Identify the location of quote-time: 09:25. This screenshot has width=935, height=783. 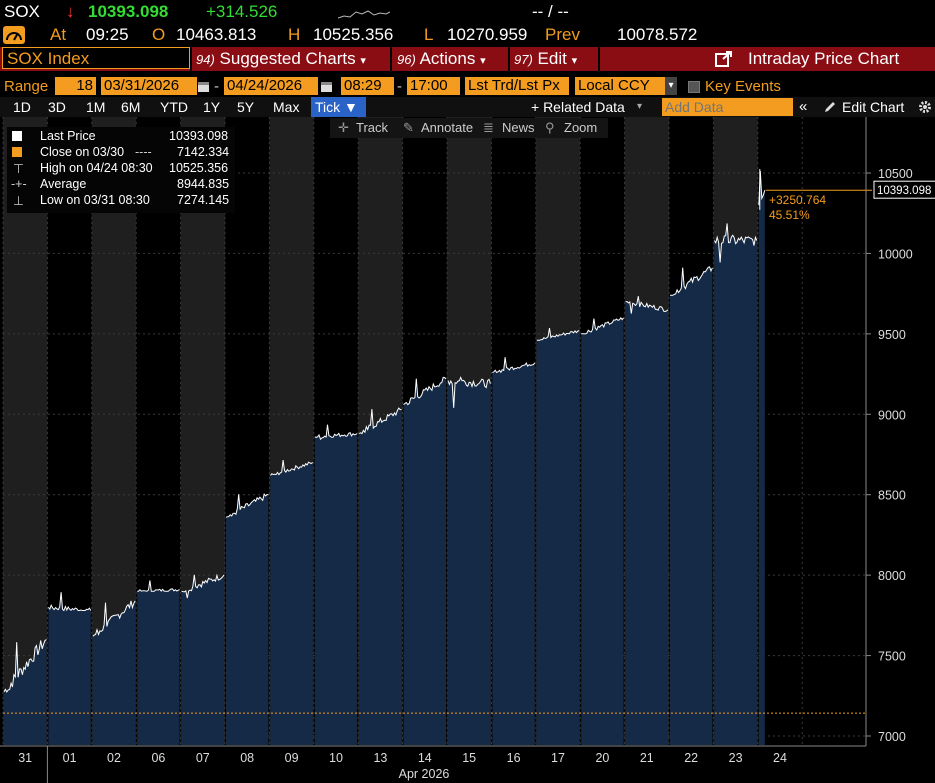
(107, 34).